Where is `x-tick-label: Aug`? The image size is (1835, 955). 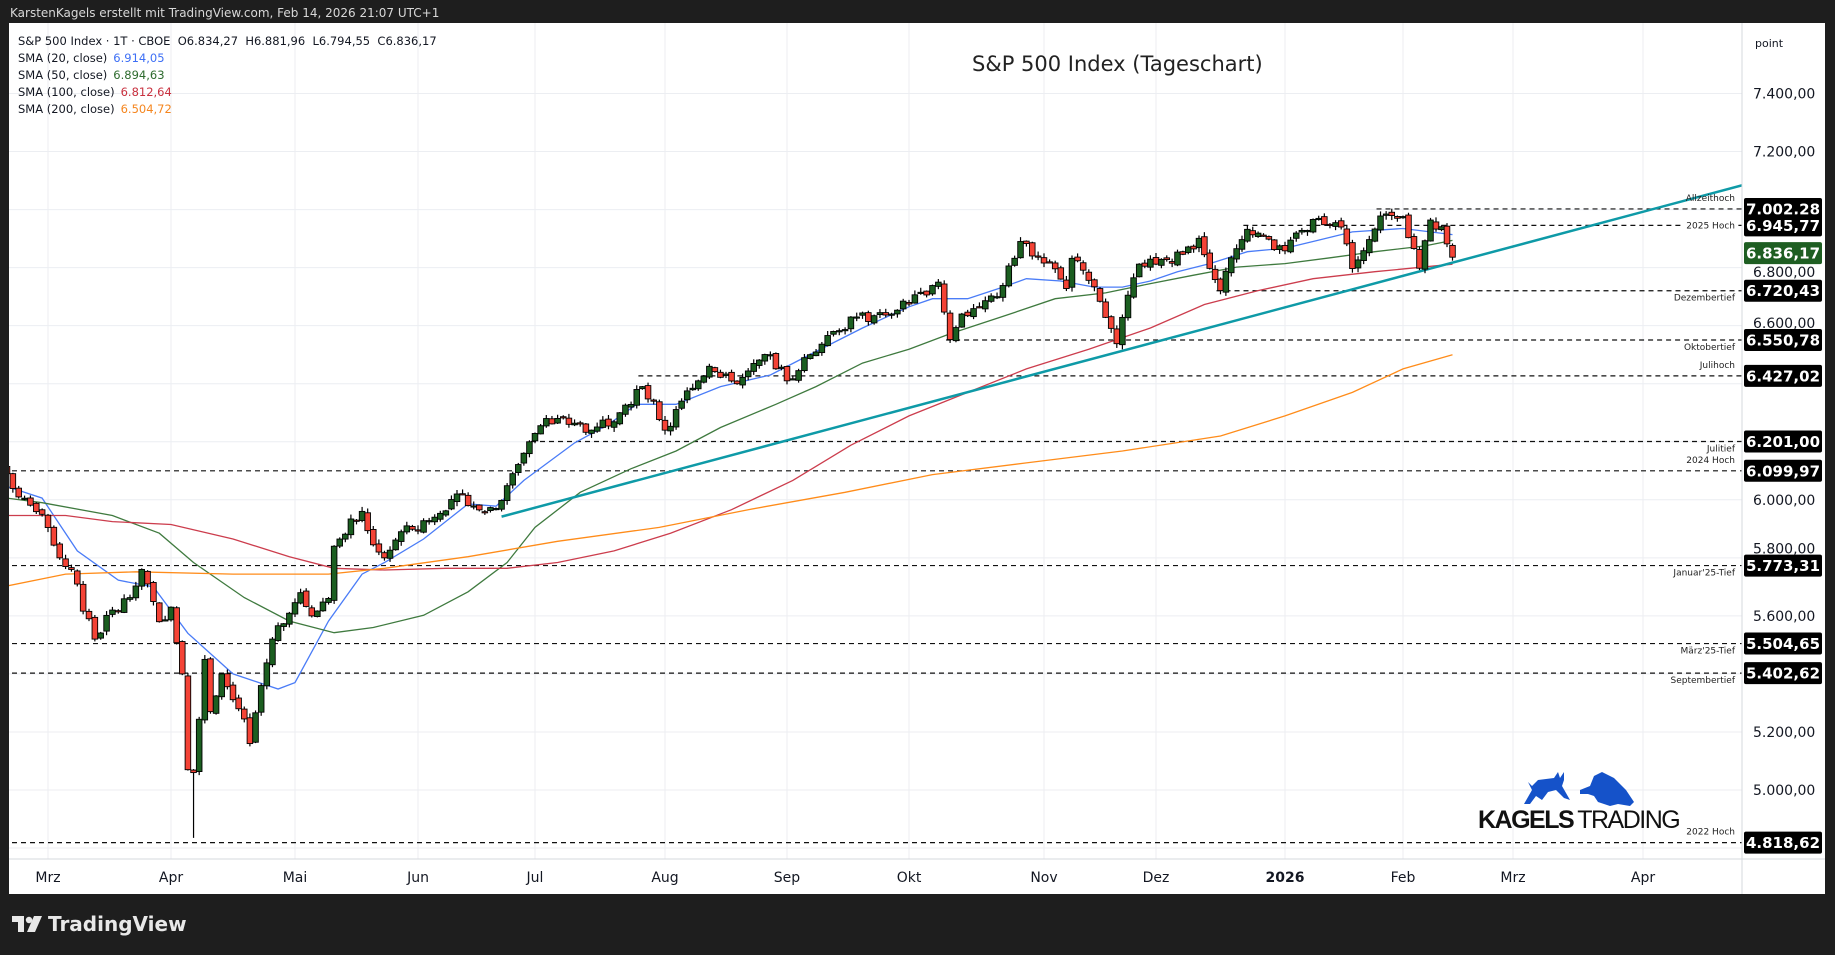
x-tick-label: Aug is located at coordinates (664, 878).